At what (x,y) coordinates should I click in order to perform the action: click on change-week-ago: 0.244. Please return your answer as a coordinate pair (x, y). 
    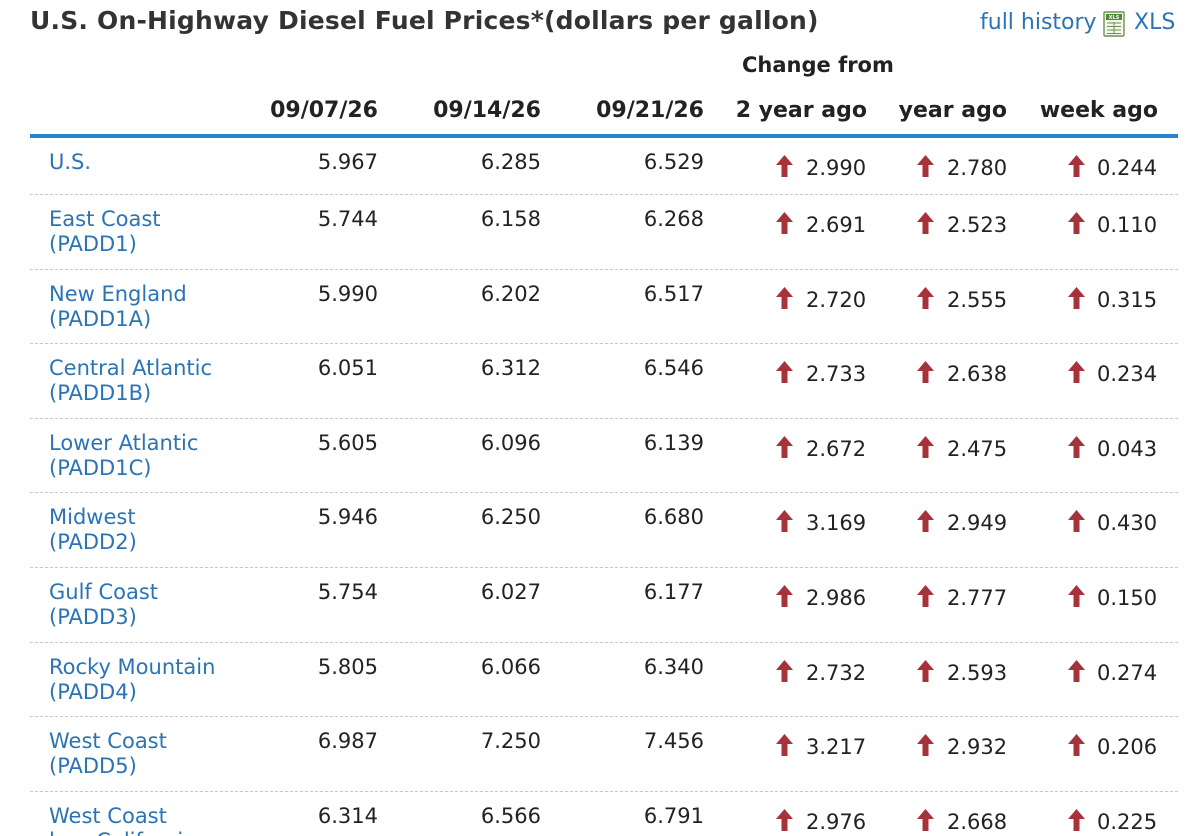
    Looking at the image, I should click on (1127, 168).